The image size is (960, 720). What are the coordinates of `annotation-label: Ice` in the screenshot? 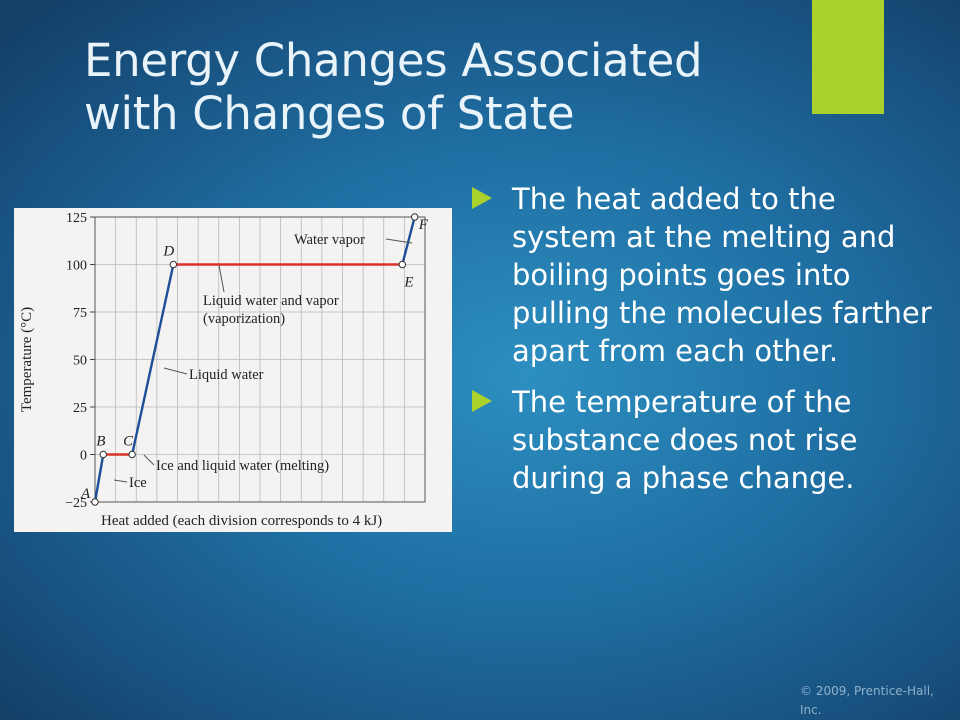 It's located at (138, 483).